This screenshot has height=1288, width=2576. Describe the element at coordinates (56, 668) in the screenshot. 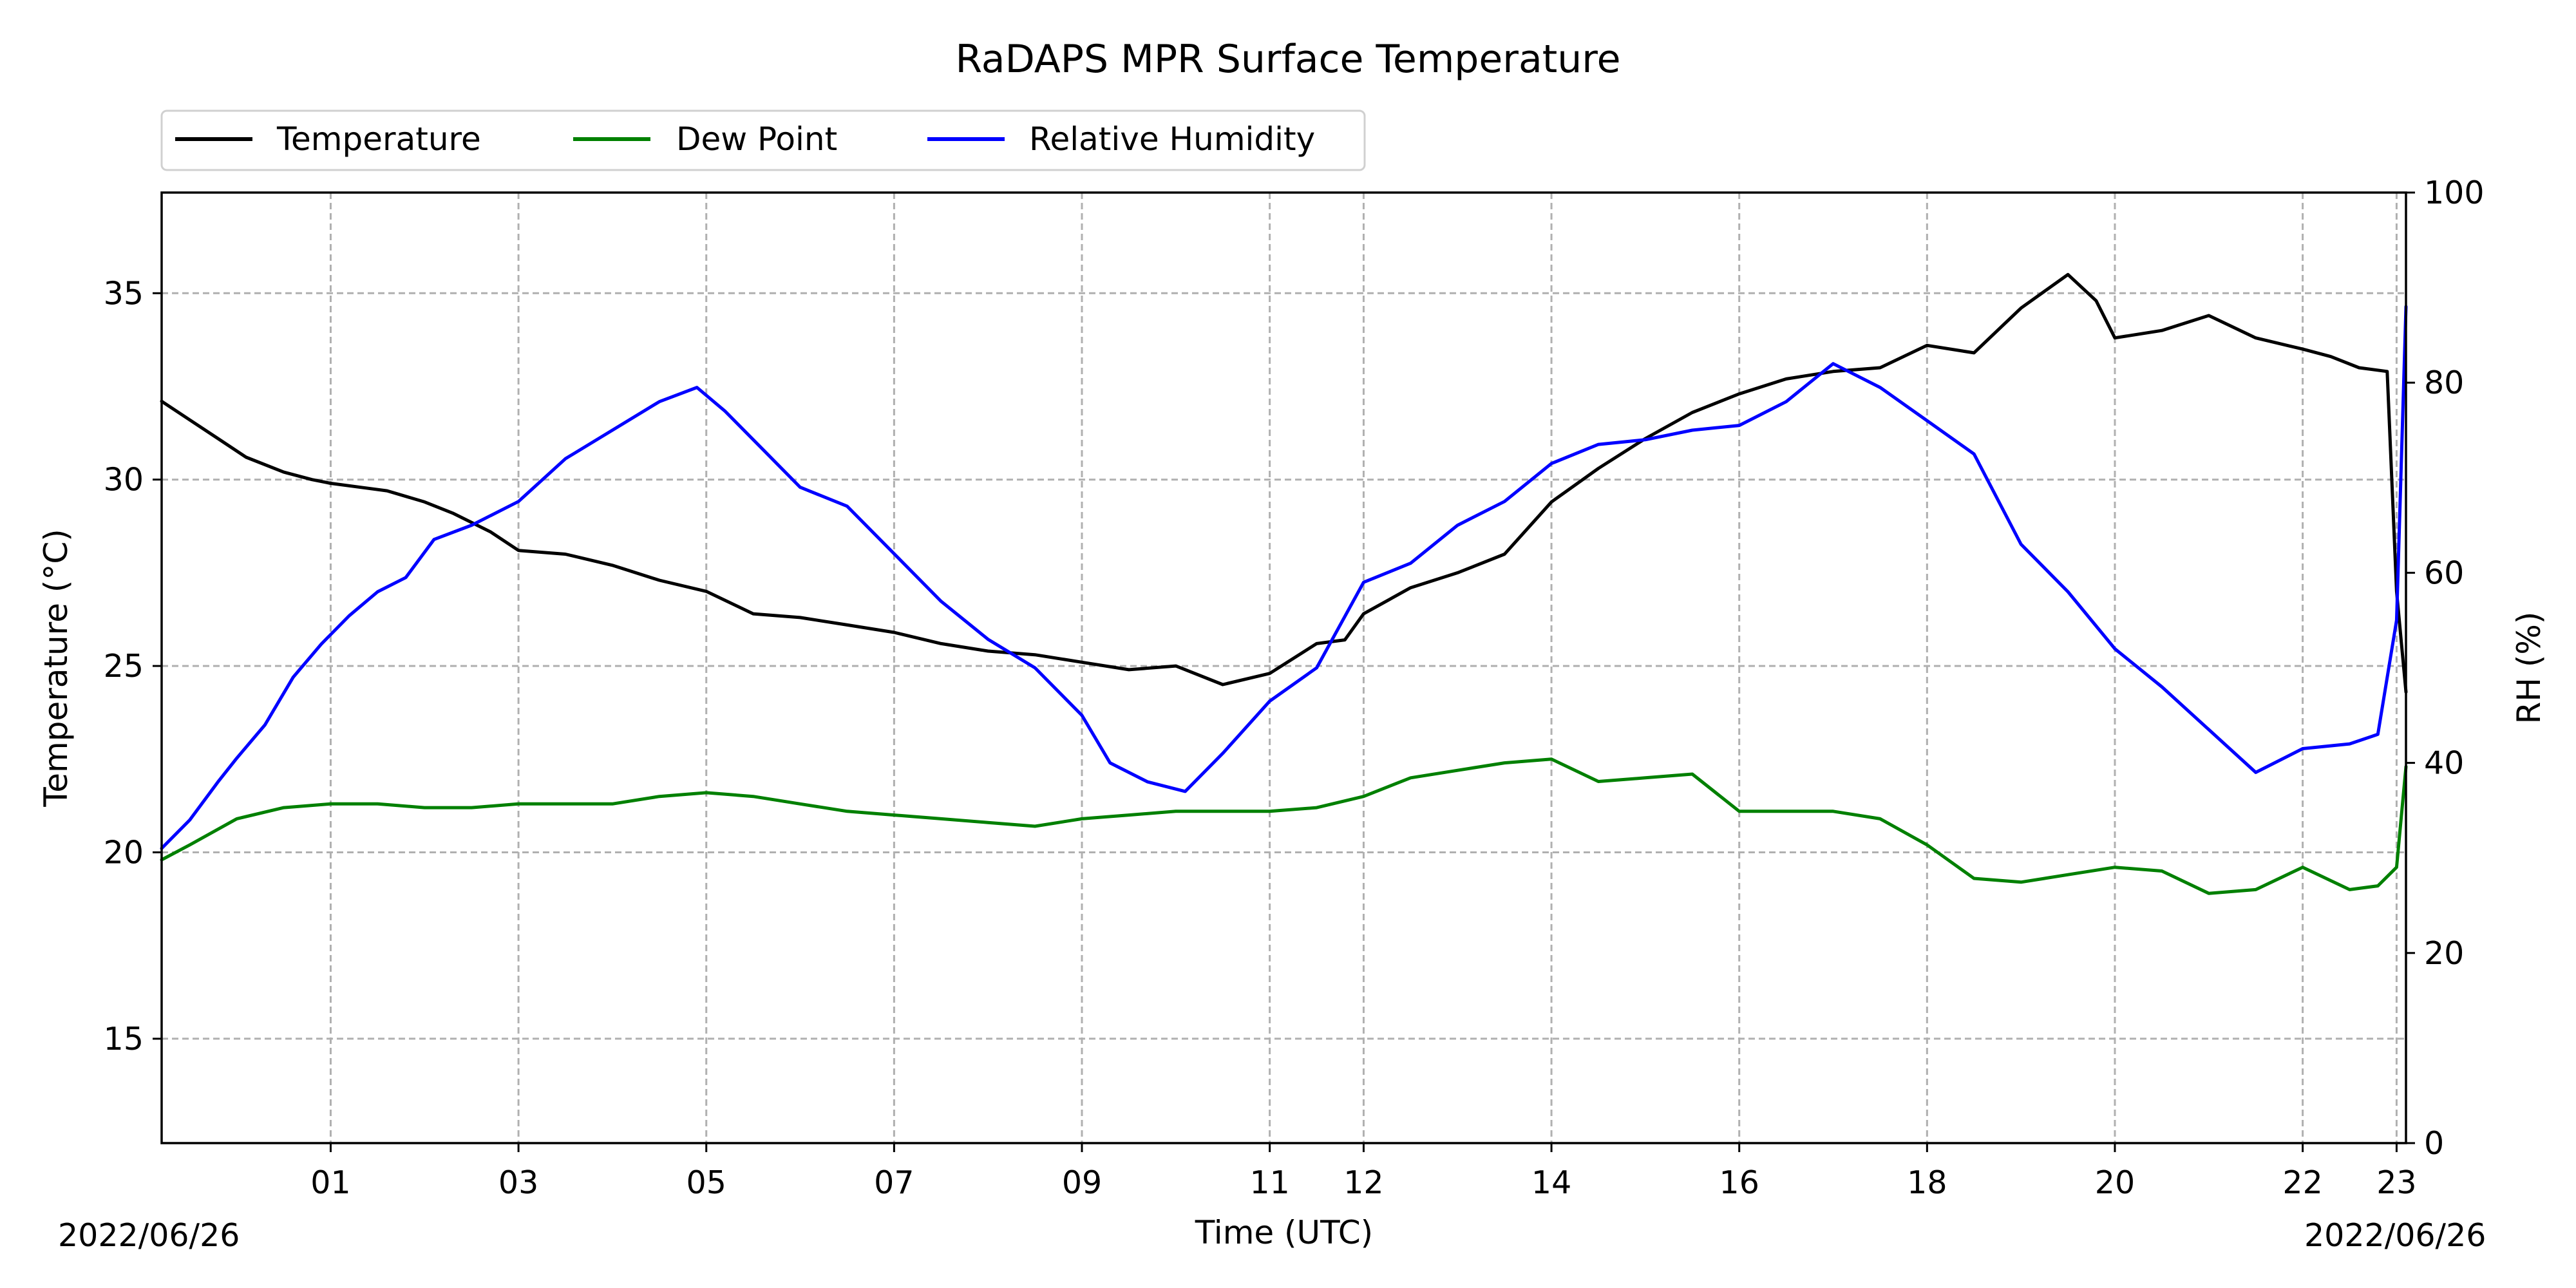

I see `y-axis-title: Temperature (°C)` at that location.